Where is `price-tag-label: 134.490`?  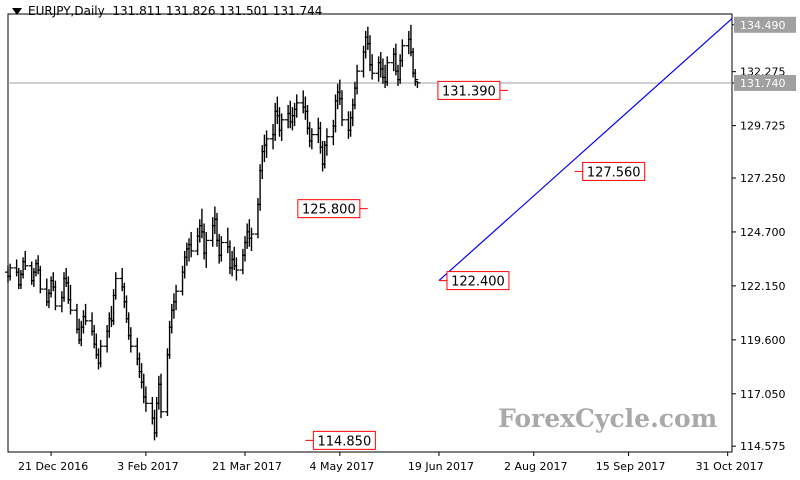 price-tag-label: 134.490 is located at coordinates (763, 25).